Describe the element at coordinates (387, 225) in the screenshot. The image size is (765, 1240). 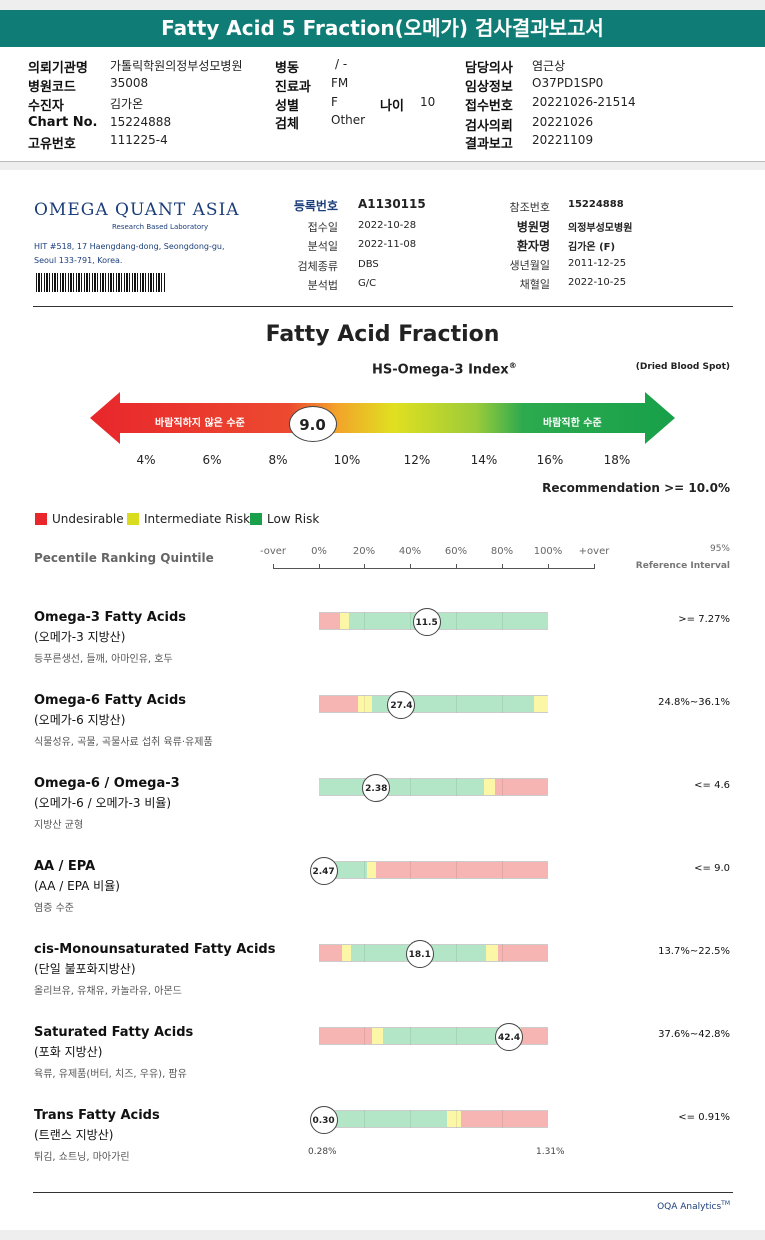
I see `rdate-value: 2022-10-28` at that location.